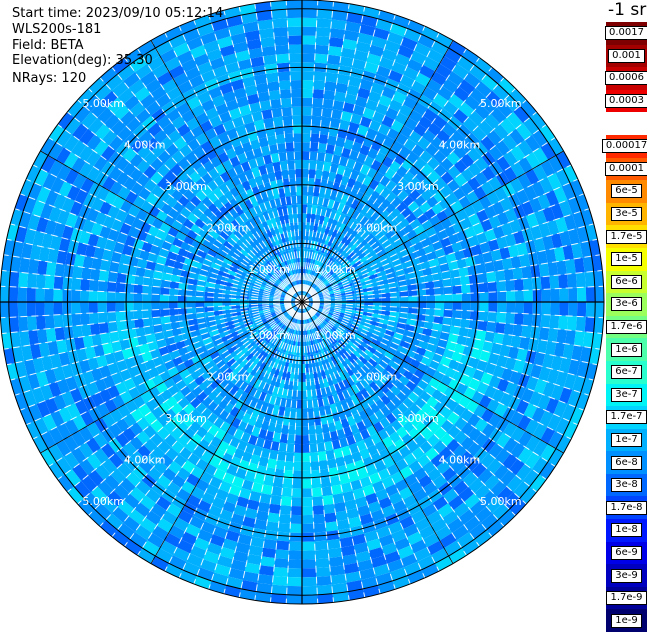  I want to click on colorbar-level: 0.001, so click(626, 56).